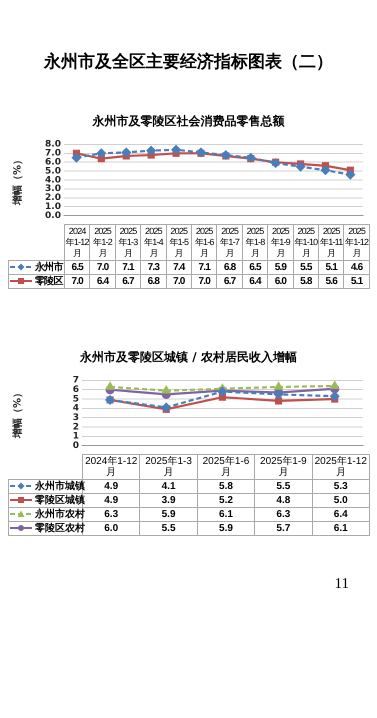 The width and height of the screenshot is (377, 718). I want to click on text: 永州市及全区主要经济指标图表（二）, so click(188, 62).